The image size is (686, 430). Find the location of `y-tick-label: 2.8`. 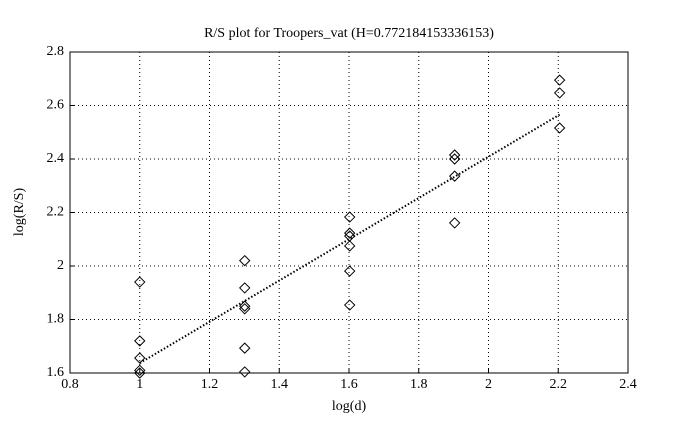

y-tick-label: 2.8 is located at coordinates (56, 51).